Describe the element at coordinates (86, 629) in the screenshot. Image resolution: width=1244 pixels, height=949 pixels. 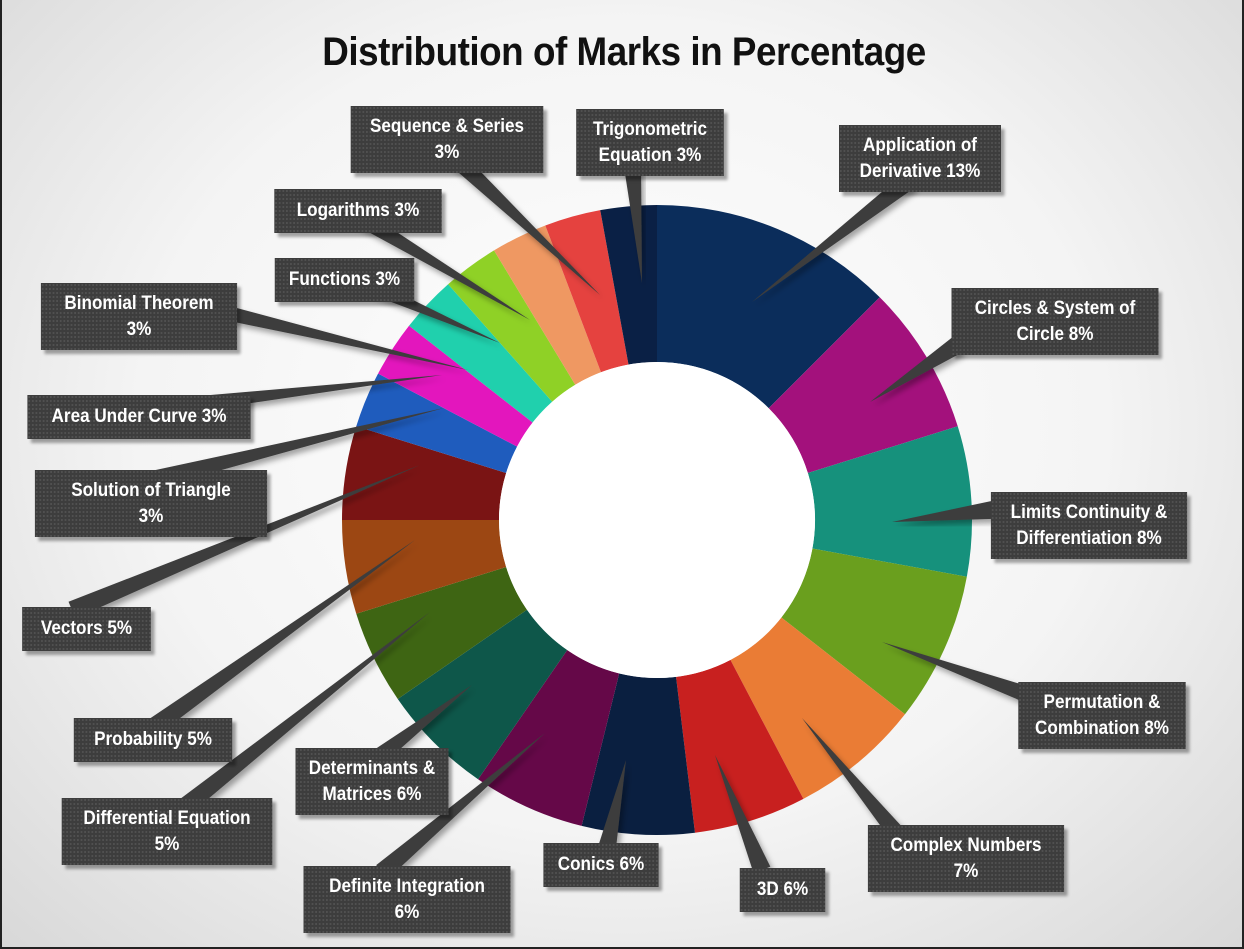
I see `slice-label: Vectors 5%` at that location.